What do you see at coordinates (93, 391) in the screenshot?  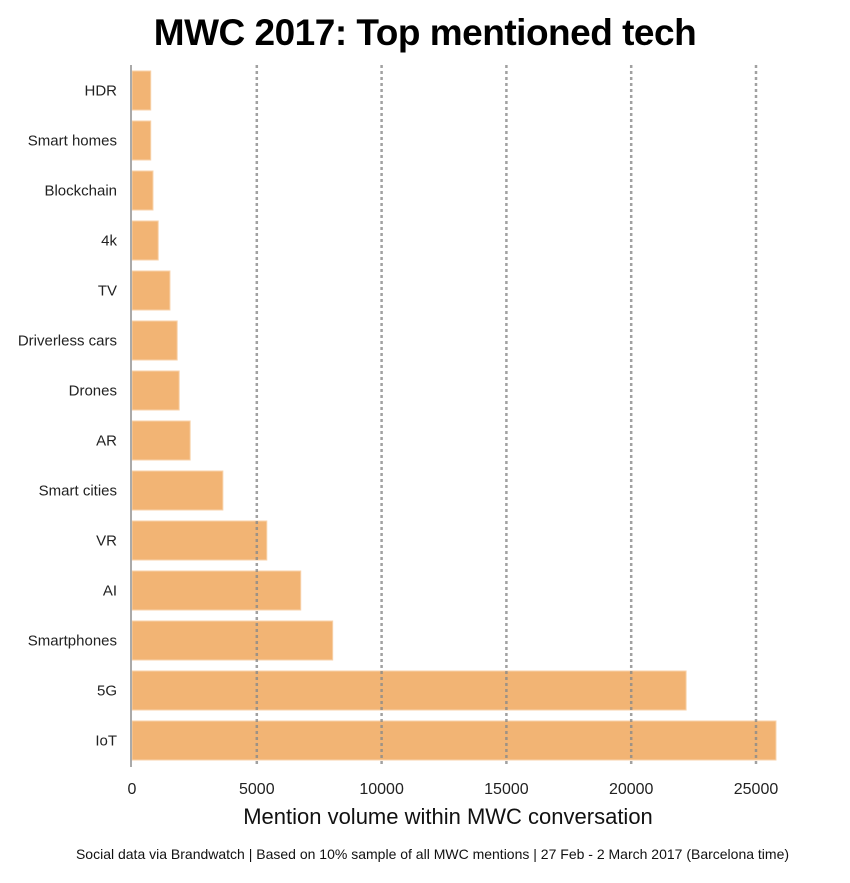 I see `category-label: Drones` at bounding box center [93, 391].